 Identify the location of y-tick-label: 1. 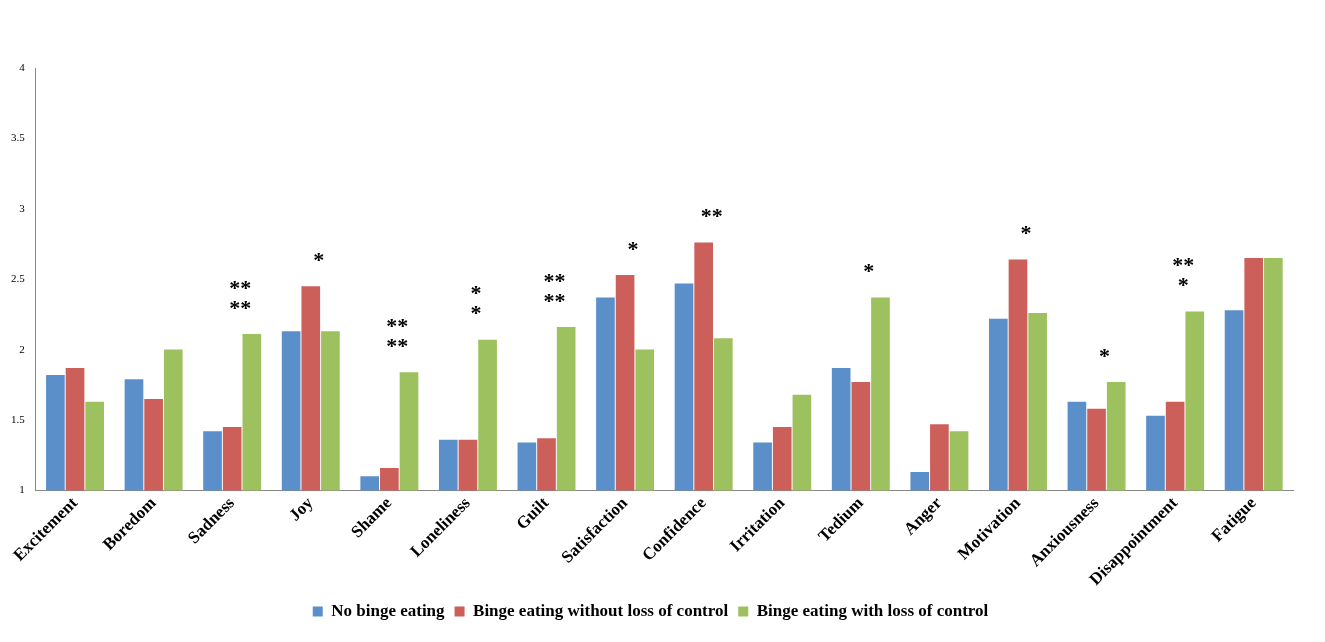
(22, 489).